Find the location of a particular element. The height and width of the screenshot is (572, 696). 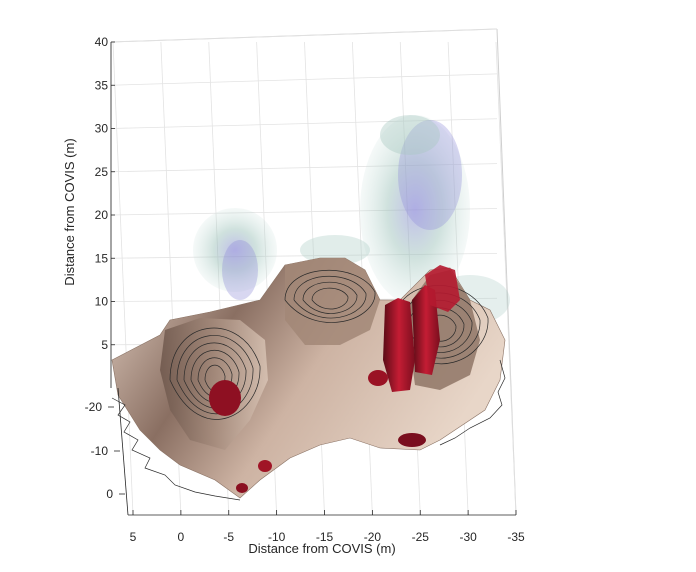

x-axis-ticks: 5 0 -5 -10 -15 -20 -25 -30 -35 is located at coordinates (327, 527).